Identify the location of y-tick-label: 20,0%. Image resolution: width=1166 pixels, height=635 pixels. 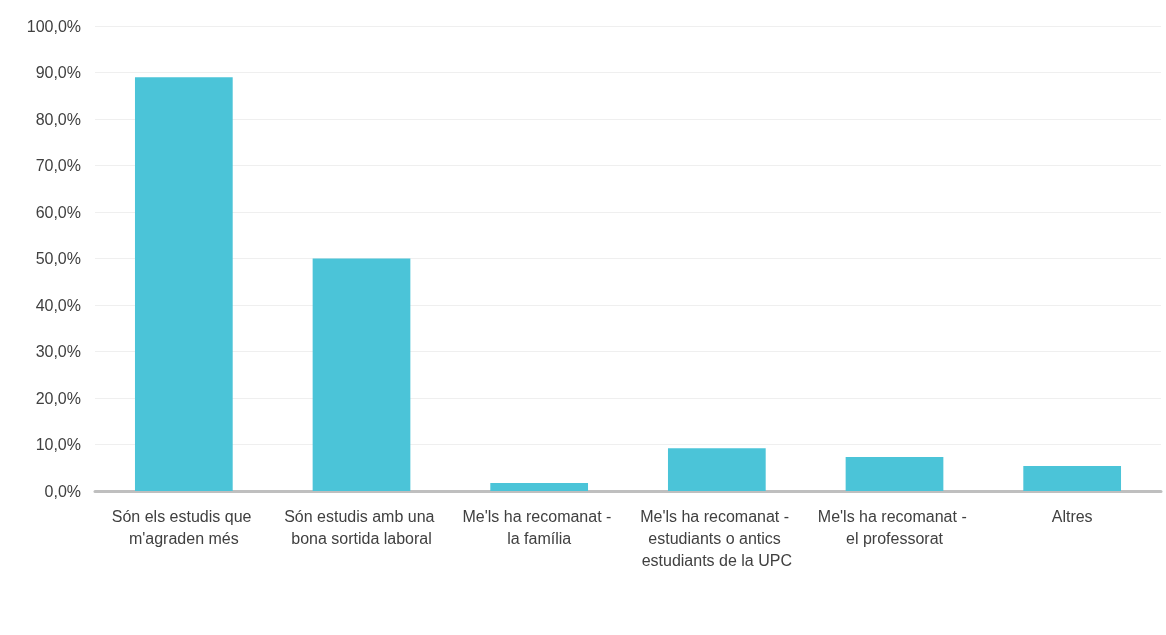
(58, 398).